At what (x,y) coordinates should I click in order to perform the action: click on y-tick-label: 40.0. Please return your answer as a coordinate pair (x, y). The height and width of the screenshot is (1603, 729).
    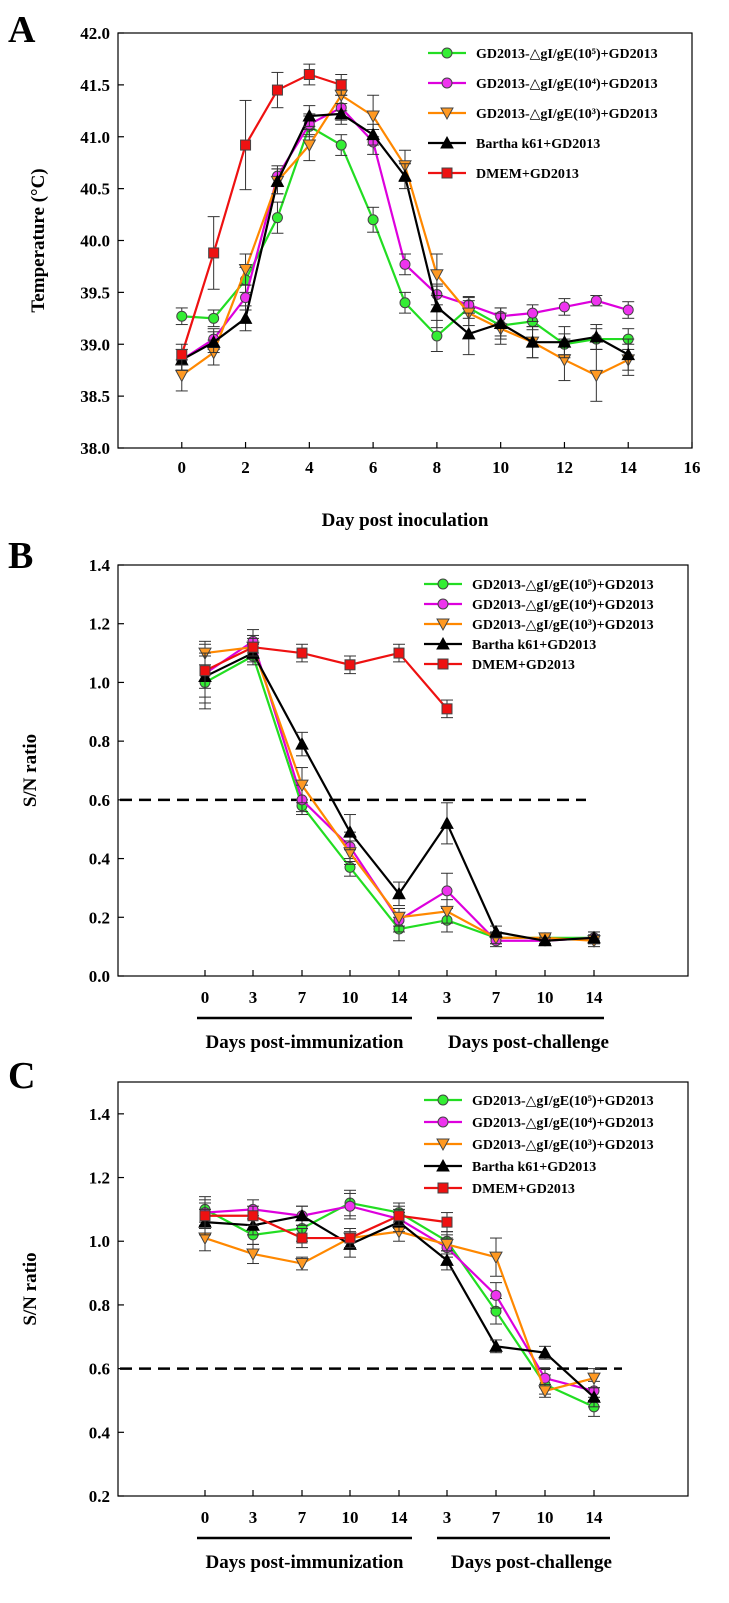
    Looking at the image, I should click on (95, 241).